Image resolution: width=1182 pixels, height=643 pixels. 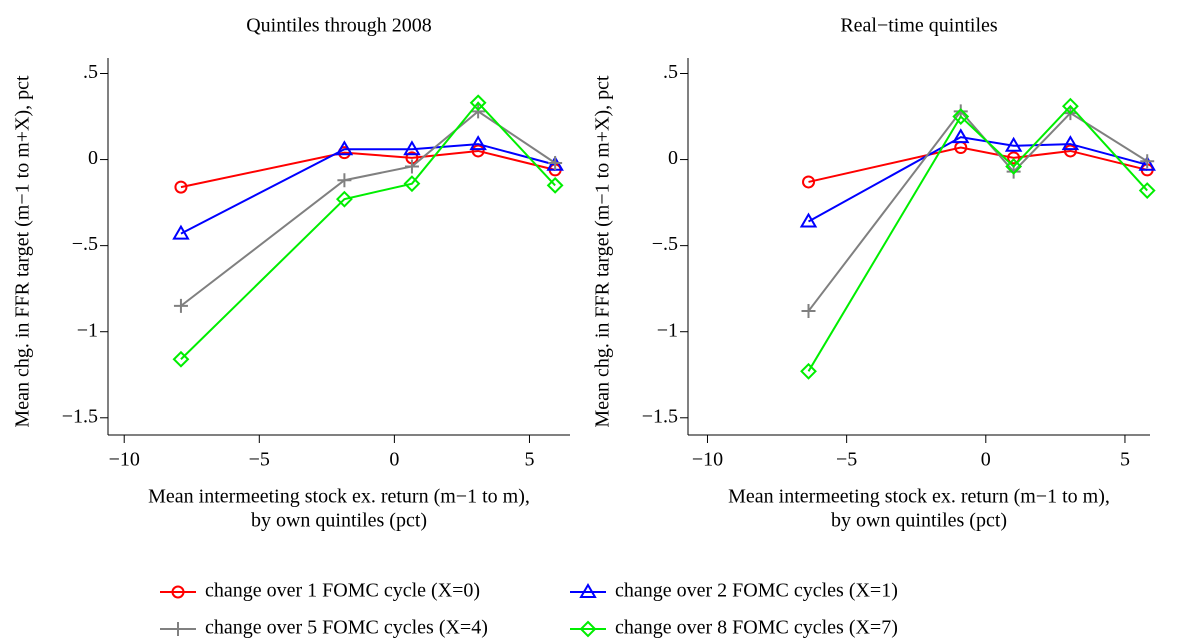 What do you see at coordinates (756, 591) in the screenshot?
I see `legend-label: change over 2 FOMC cycles (X=1)` at bounding box center [756, 591].